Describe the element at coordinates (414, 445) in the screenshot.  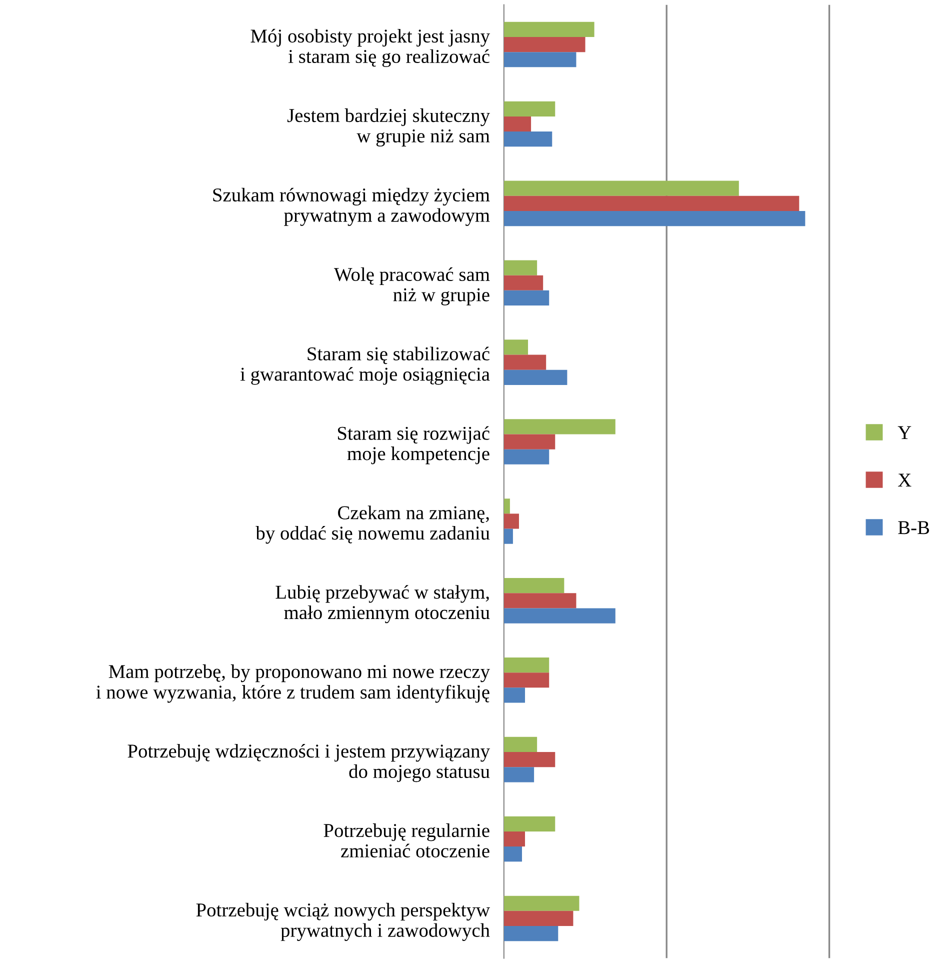
I see `y-tick-label: Staram się rozwijać moje kompetencje` at that location.